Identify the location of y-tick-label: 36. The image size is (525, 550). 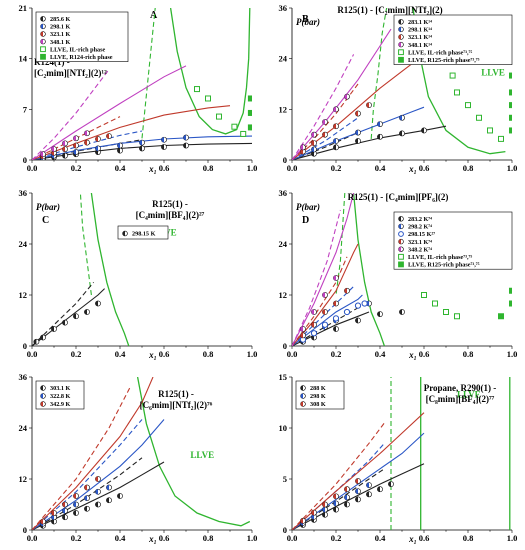
(283, 193).